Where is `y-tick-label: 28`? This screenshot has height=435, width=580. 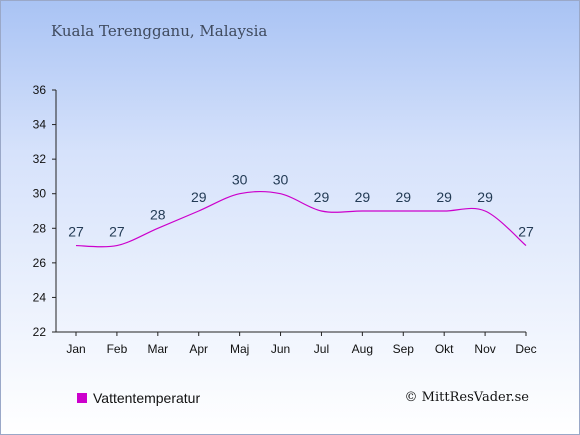
y-tick-label: 28 is located at coordinates (40, 228).